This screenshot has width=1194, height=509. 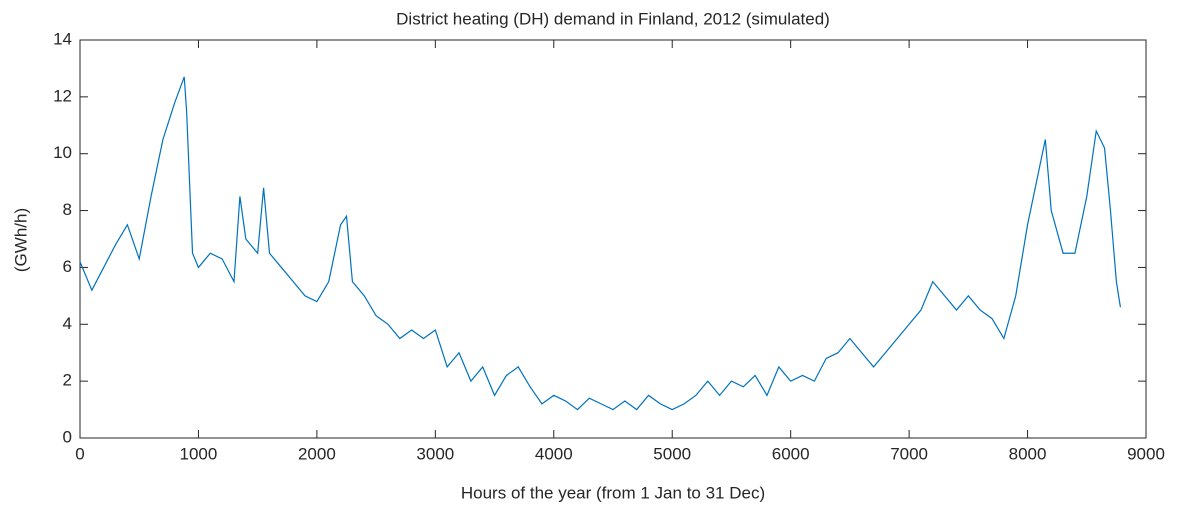 I want to click on x-tick-label: 4000, so click(x=554, y=453).